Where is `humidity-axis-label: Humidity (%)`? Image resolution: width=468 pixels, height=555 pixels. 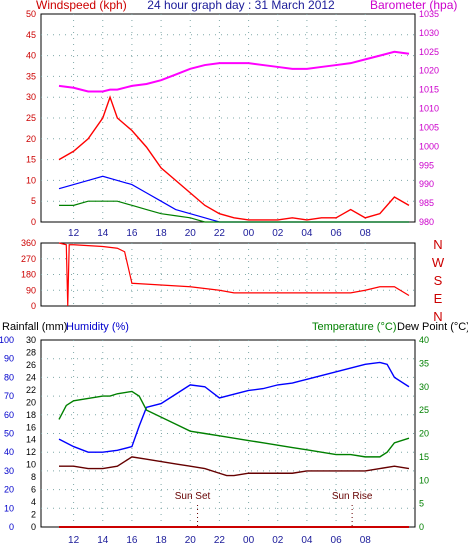
humidity-axis-label: Humidity (%) is located at coordinates (97, 327).